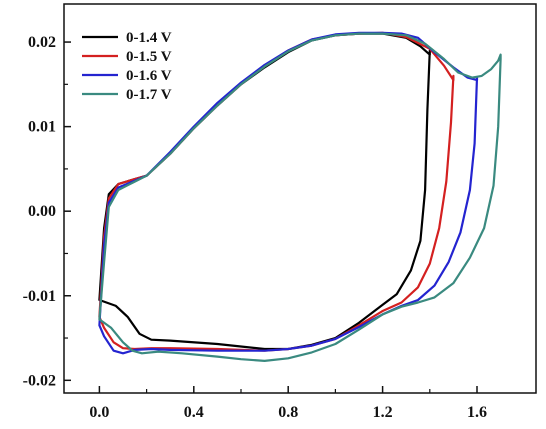 Image resolution: width=546 pixels, height=429 pixels. I want to click on legend: 0-1.4 V 0-1.5 V 0-1.6 V 0-1.7 V, so click(127, 66).